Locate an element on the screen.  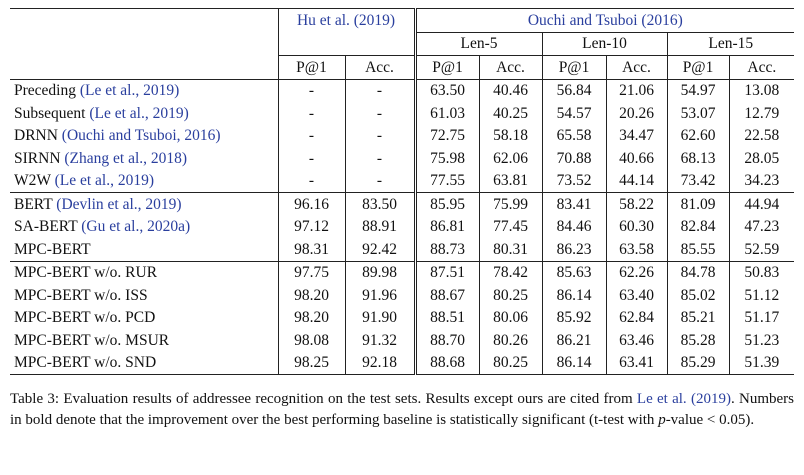
model-citation-link: (Zhang et al., 2018) is located at coordinates (126, 158).